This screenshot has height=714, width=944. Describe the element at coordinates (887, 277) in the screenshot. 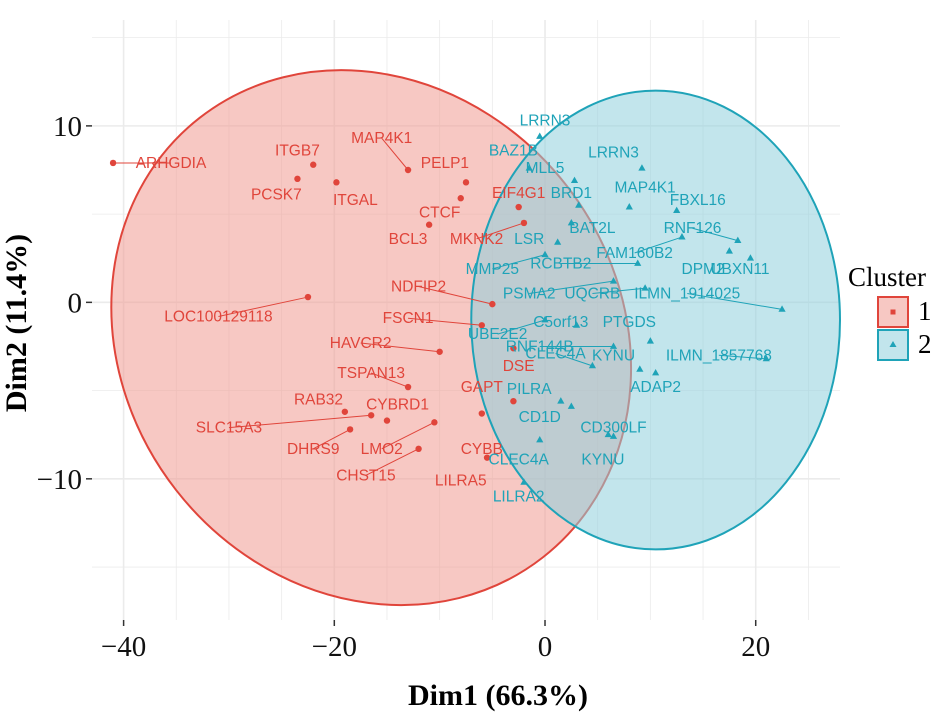

I see `legend-title: Cluster` at that location.